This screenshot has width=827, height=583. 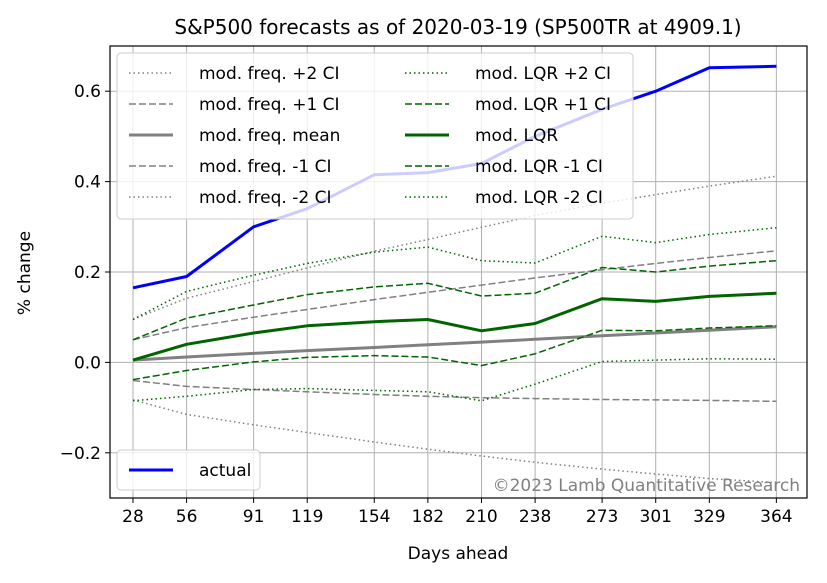 I want to click on x-tick-label: 301, so click(x=656, y=517).